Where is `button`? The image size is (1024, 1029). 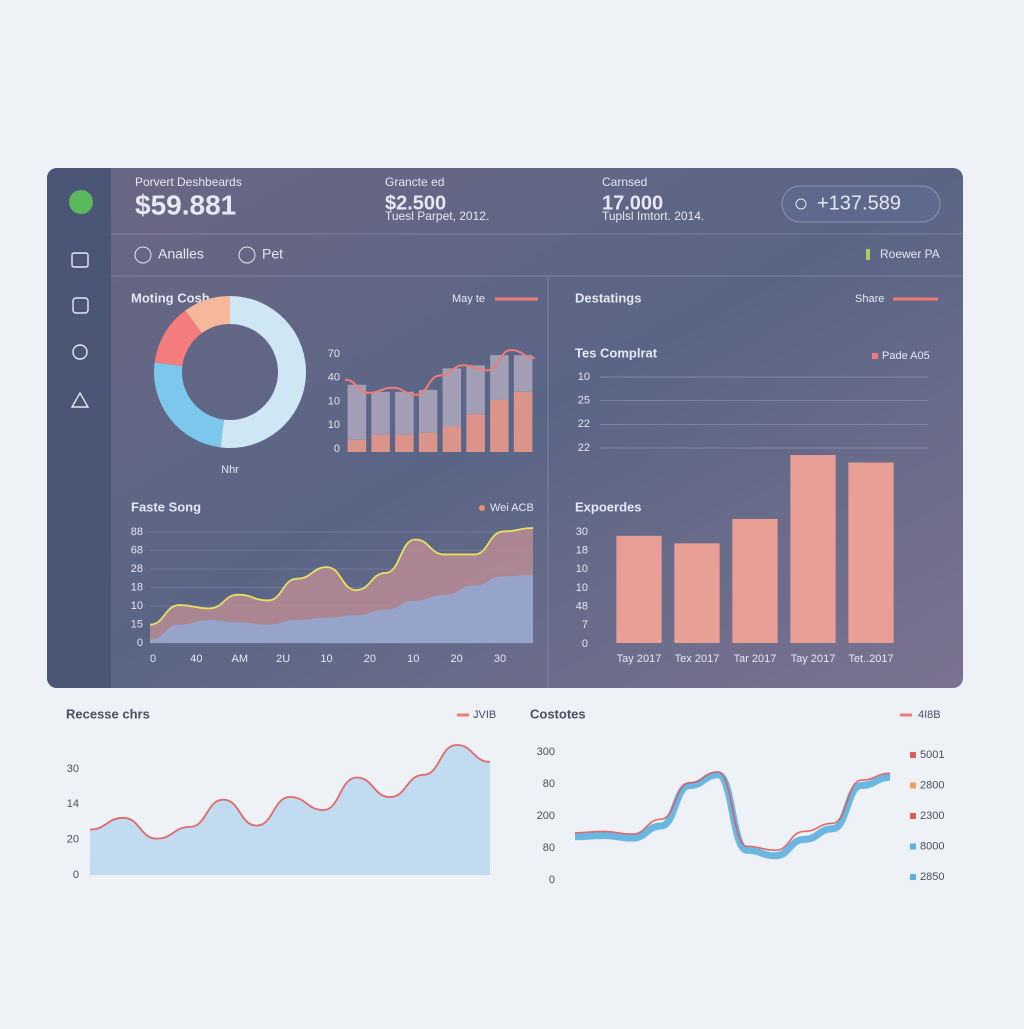 button is located at coordinates (861, 204).